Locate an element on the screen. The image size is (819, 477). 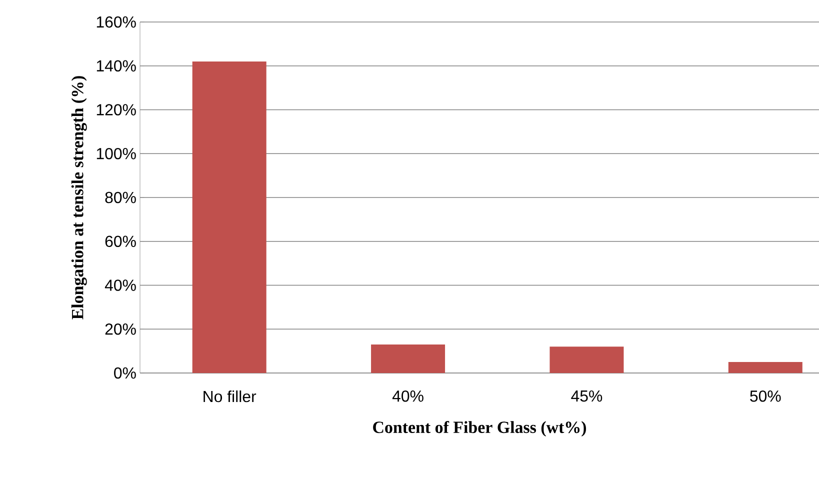
y-tick-label: 80% is located at coordinates (120, 198).